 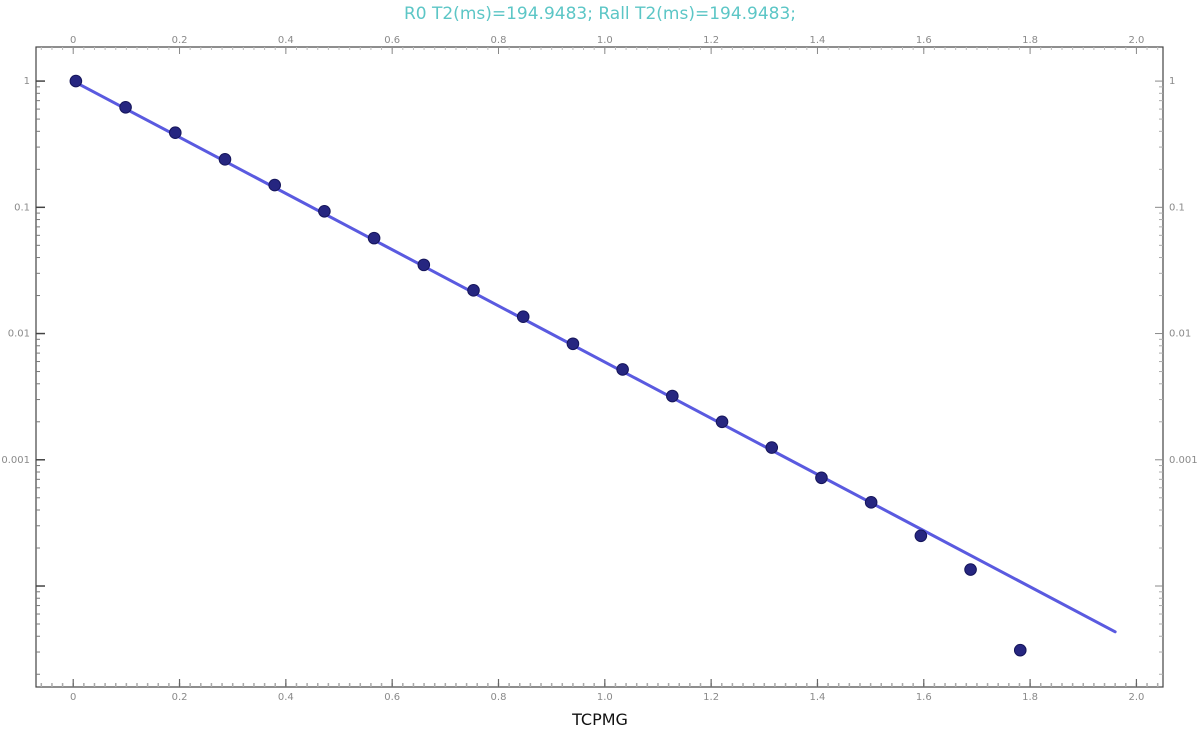 I want to click on y-tick-label-left: 0.1, so click(x=22, y=207).